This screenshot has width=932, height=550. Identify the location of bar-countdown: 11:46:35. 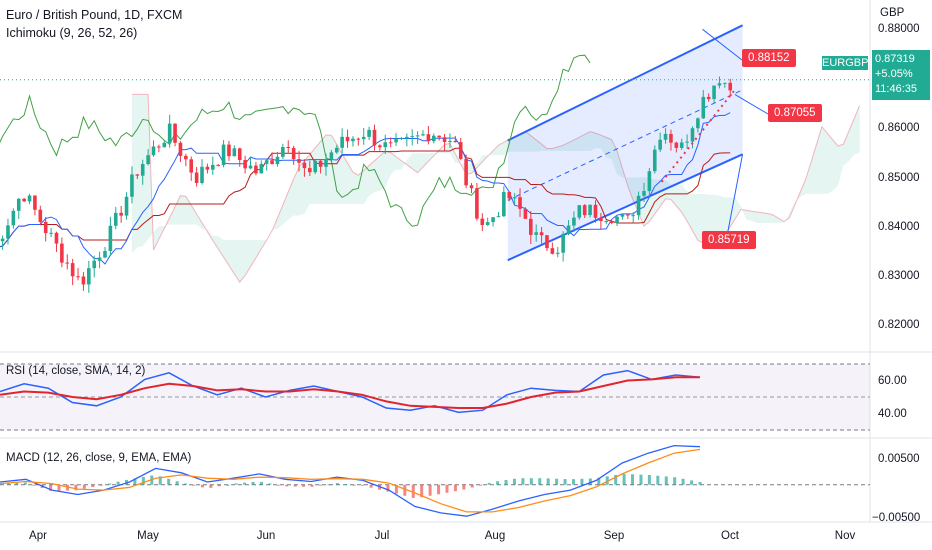
(896, 89).